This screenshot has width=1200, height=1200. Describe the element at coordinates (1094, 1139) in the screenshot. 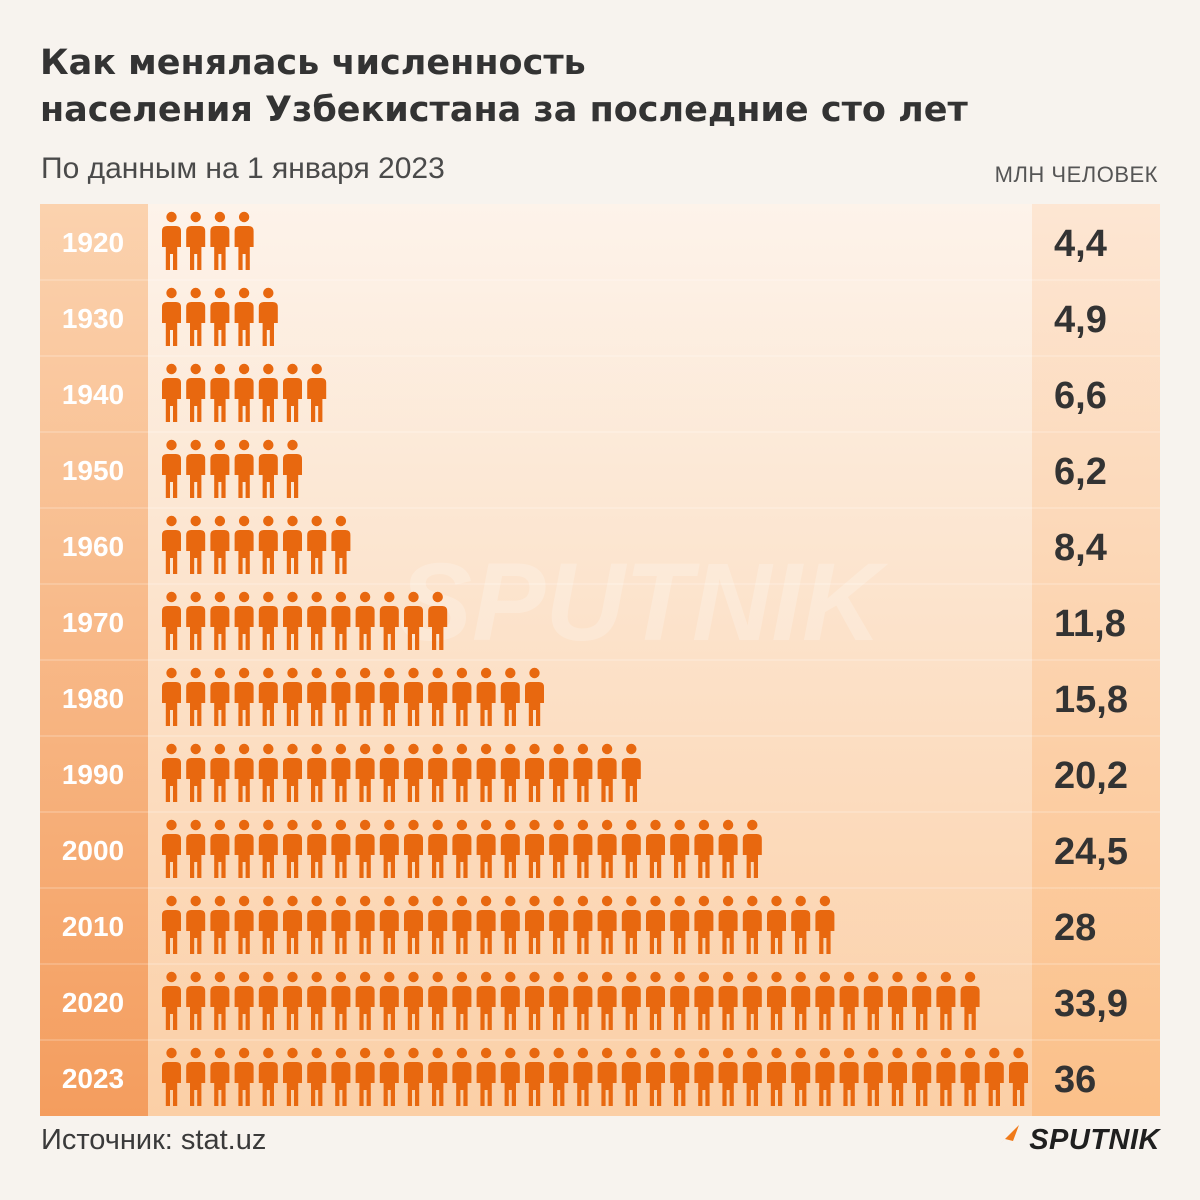

I see `logo-text: SPUTNIK` at that location.